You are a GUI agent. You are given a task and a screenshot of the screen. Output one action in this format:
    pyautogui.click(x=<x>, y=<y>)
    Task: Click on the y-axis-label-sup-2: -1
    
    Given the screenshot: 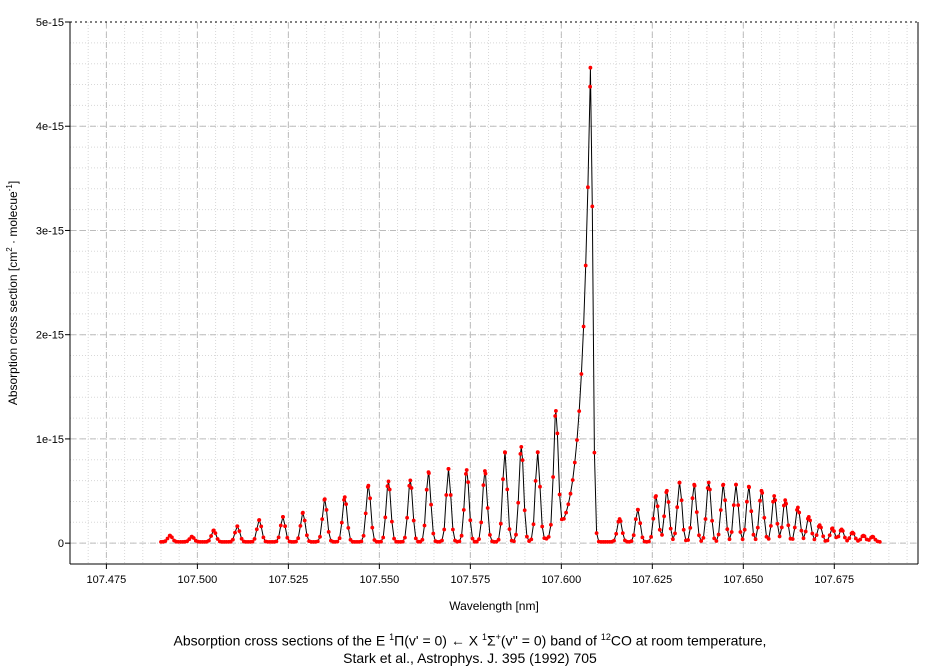 What is the action you would take?
    pyautogui.click(x=9, y=188)
    